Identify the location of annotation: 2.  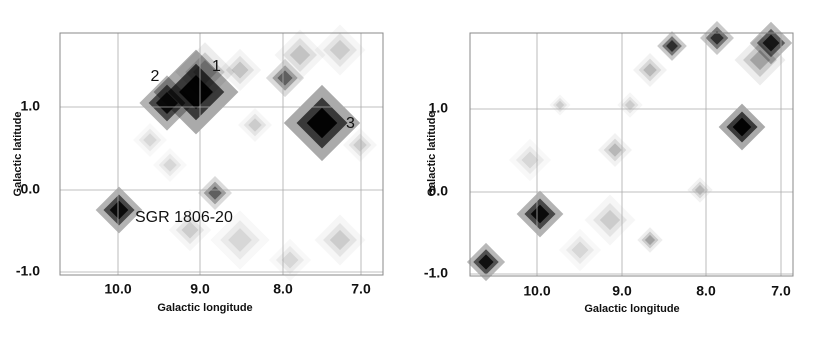
(155, 76).